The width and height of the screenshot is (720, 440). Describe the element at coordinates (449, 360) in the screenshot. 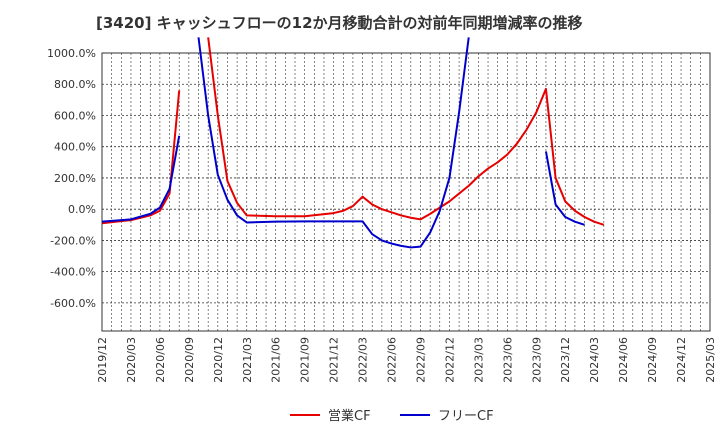

I see `x-tick-label: 2022/12` at that location.